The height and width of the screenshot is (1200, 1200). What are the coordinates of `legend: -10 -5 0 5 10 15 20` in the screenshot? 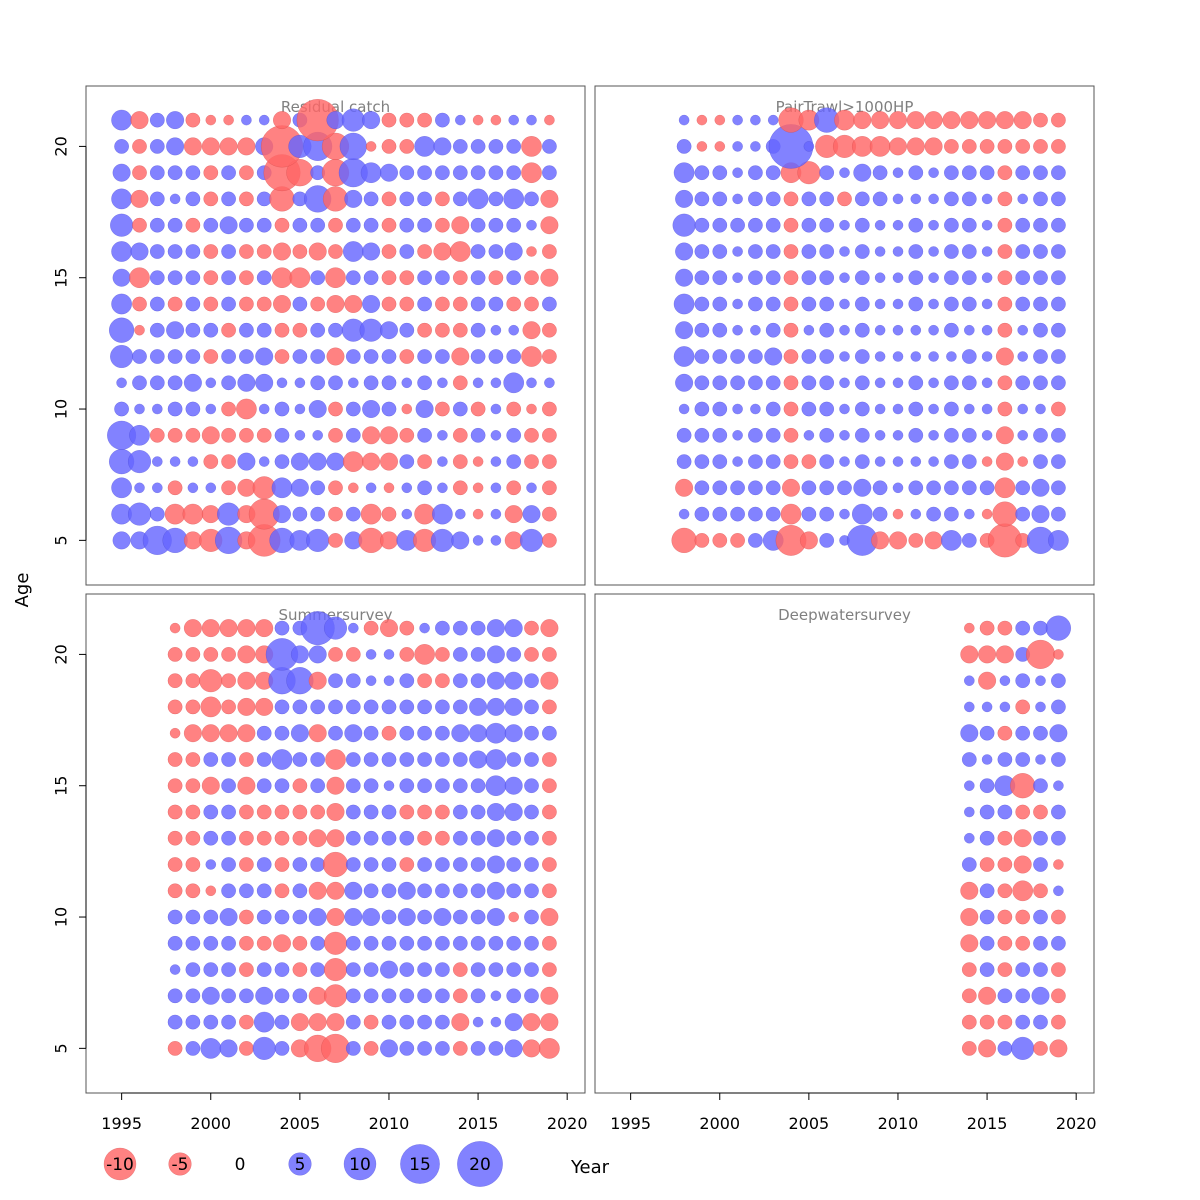 It's located at (303, 1164).